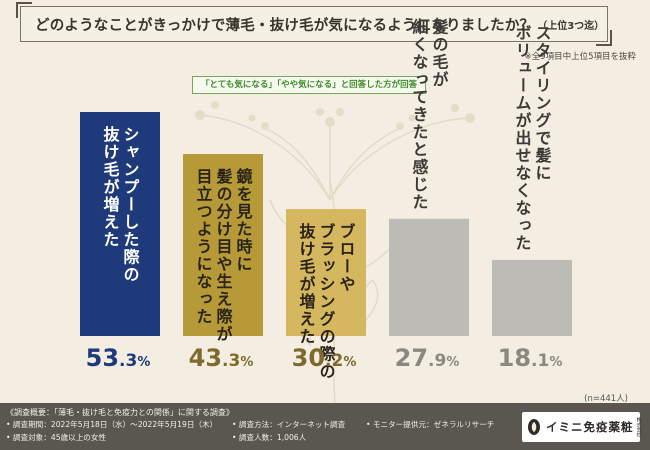 This screenshot has width=650, height=450. What do you see at coordinates (289, 424) in the screenshot?
I see `survey-method: • 調査方法：インターネット調査` at bounding box center [289, 424].